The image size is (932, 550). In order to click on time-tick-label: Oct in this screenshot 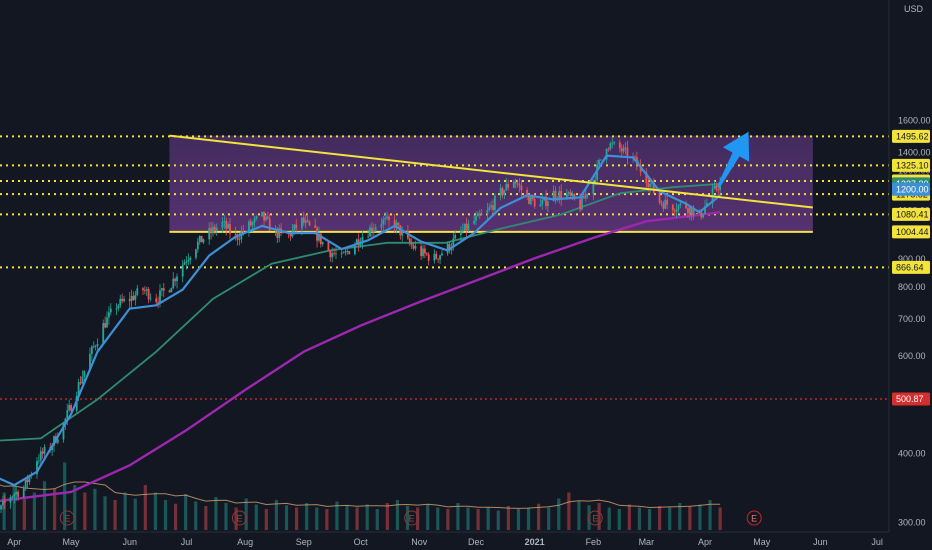, I will do `click(361, 542)`.